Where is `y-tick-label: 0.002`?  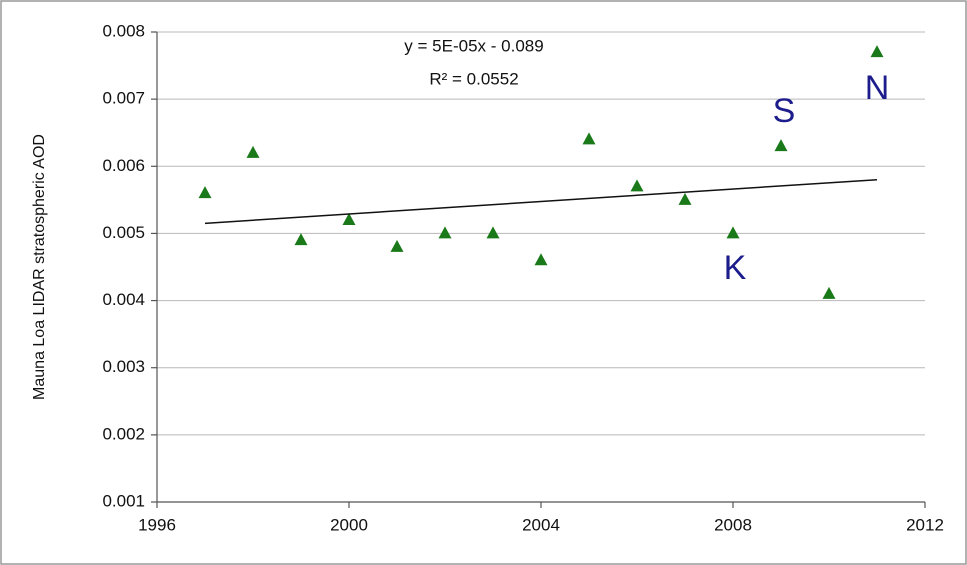 y-tick-label: 0.002 is located at coordinates (123, 433).